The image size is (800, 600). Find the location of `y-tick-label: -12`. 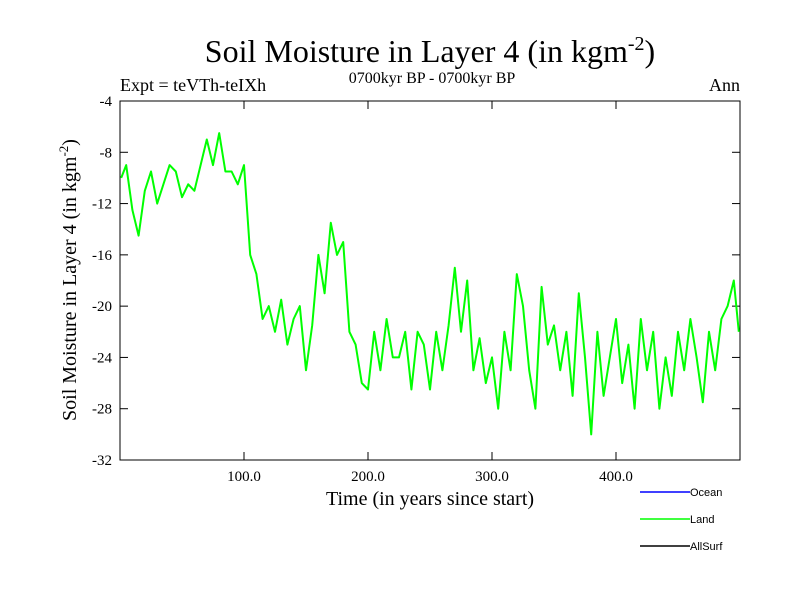

y-tick-label: -12 is located at coordinates (102, 205).